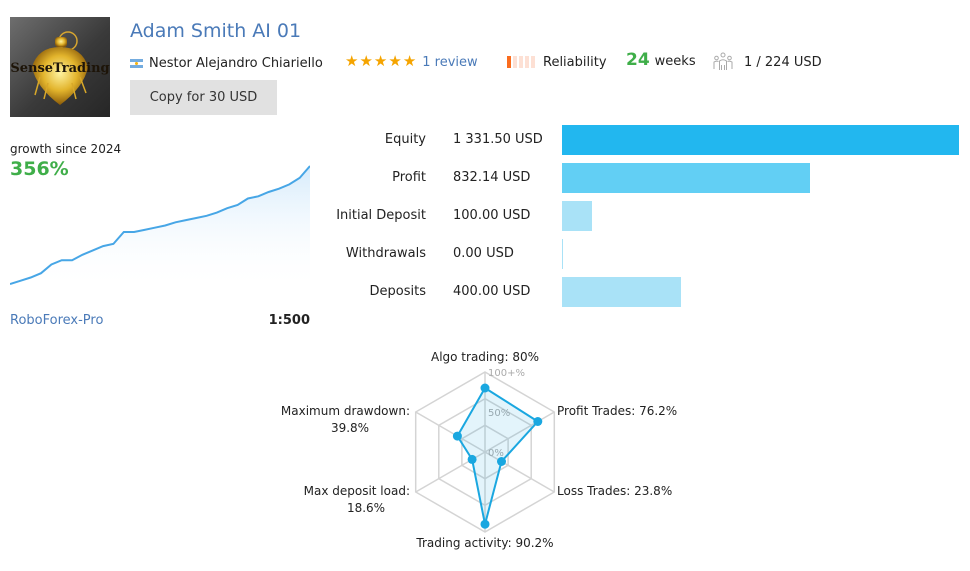 The image size is (970, 571). Describe the element at coordinates (617, 411) in the screenshot. I see `radar-label-profit-trades: Profit Trades: 76.2%` at that location.